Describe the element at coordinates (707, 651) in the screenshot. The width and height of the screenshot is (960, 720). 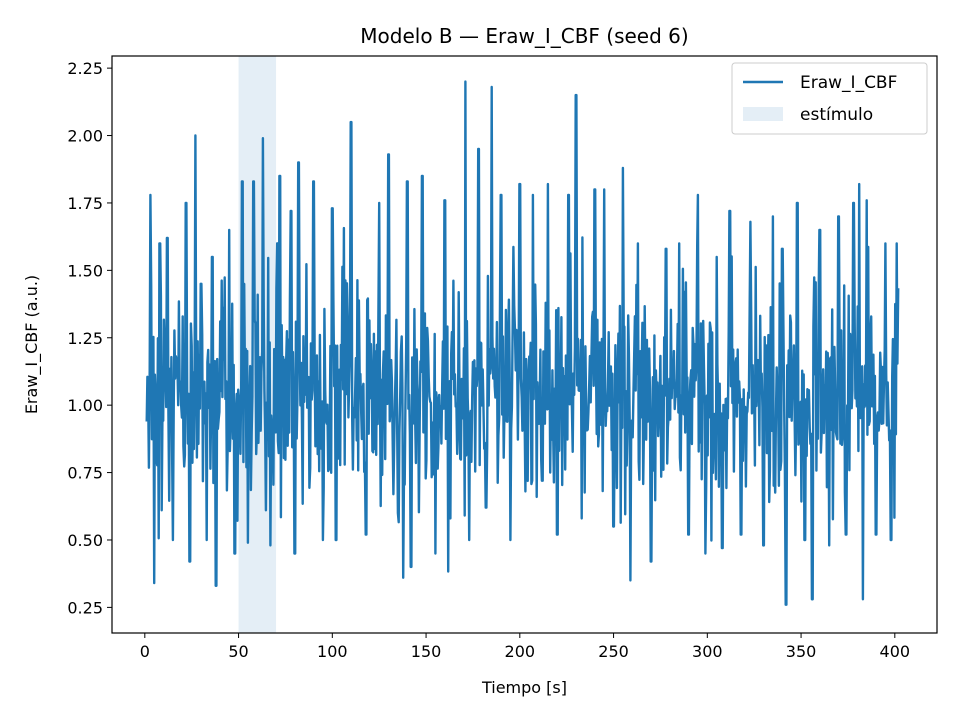
I see `x-tick-label: 300` at that location.